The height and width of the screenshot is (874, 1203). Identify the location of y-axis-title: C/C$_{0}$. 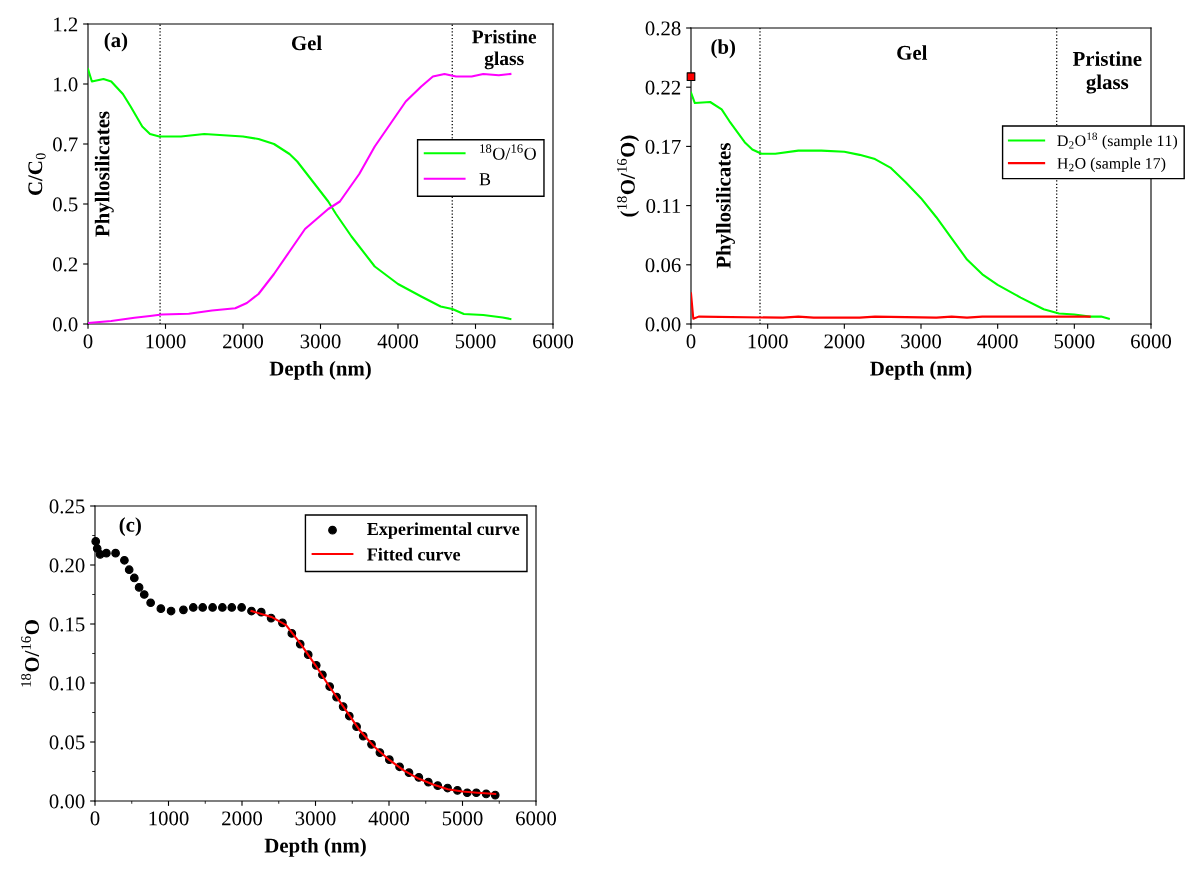
(37, 174).